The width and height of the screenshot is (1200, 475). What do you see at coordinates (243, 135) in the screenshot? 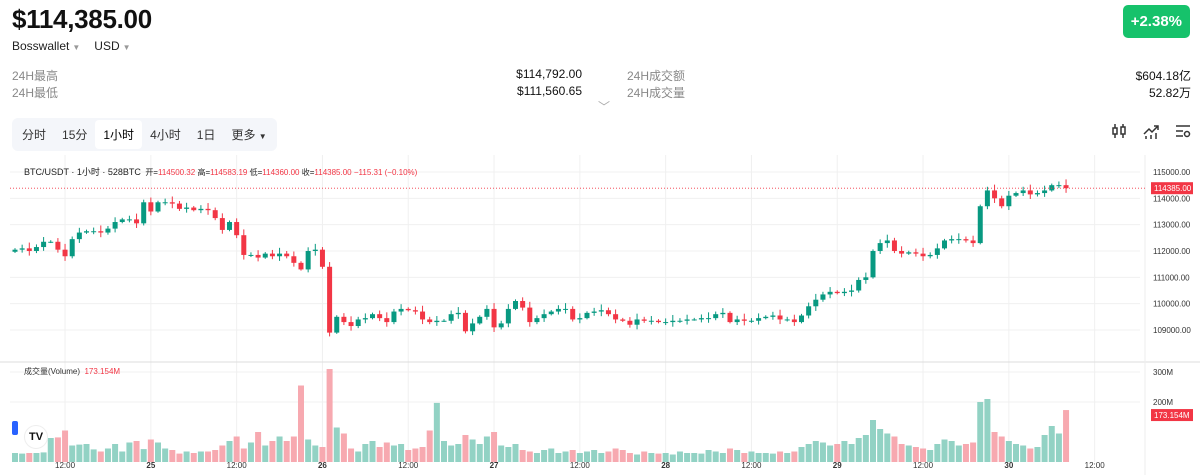
I see `tab-more-label: 更多` at bounding box center [243, 135].